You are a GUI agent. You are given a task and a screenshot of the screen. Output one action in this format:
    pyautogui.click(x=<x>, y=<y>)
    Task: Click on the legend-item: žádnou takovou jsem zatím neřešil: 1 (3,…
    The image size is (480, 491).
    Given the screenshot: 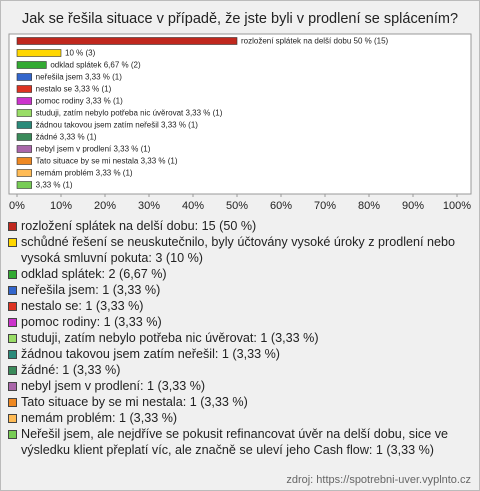 What is the action you would take?
    pyautogui.click(x=238, y=354)
    